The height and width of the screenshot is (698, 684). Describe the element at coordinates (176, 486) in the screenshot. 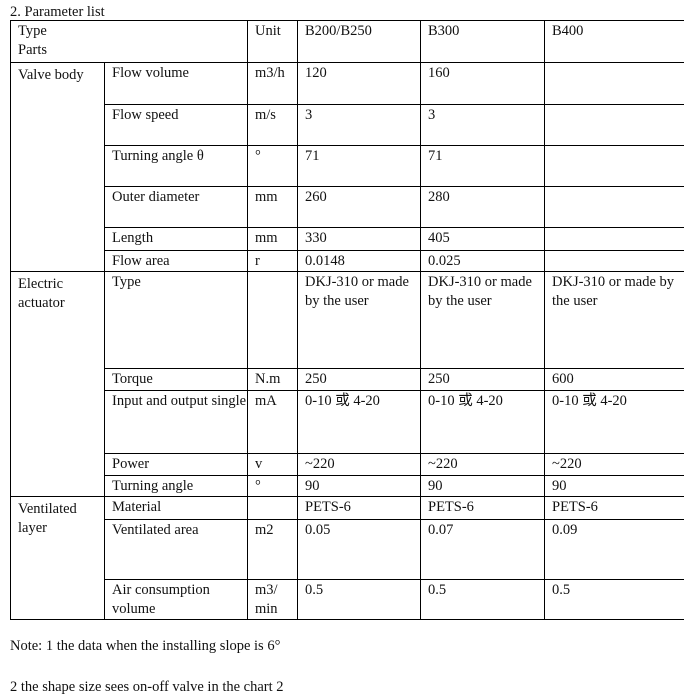

I see `param-name: Turning angle` at that location.